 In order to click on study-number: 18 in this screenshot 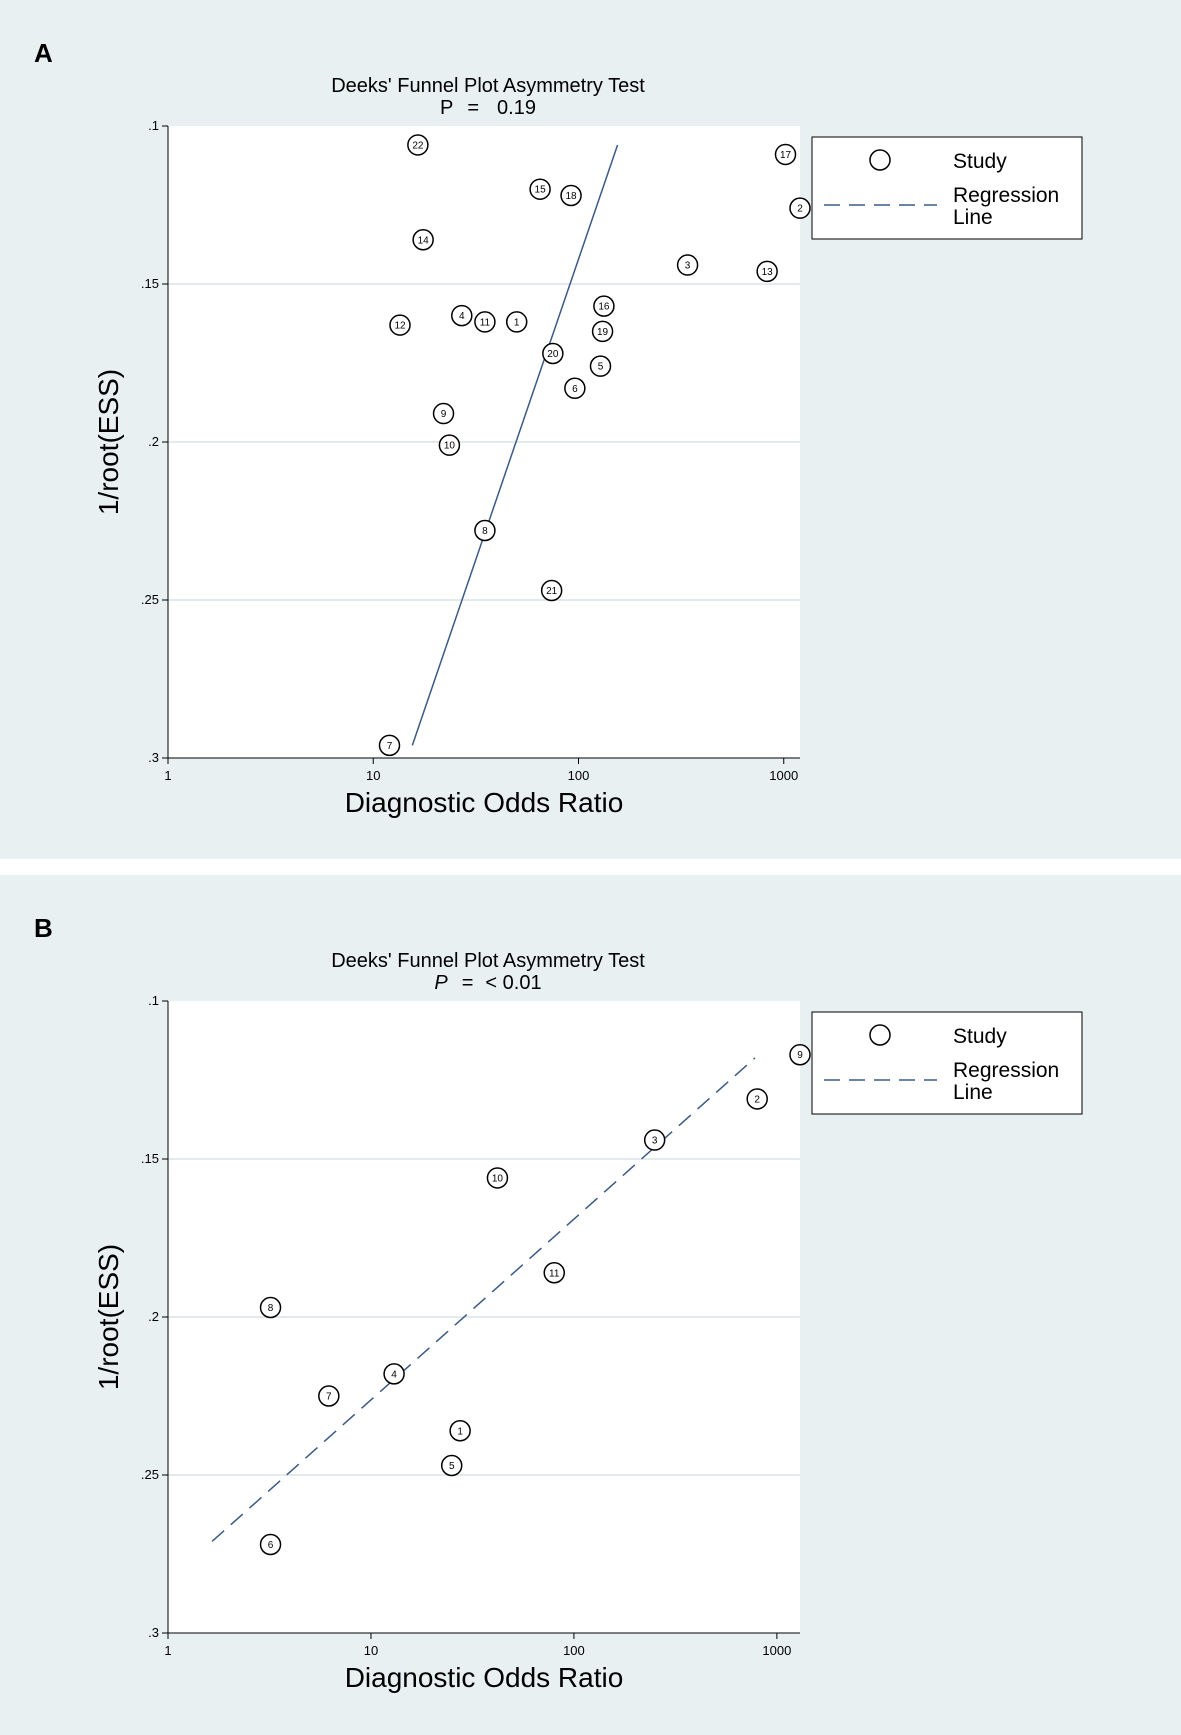, I will do `click(572, 196)`.